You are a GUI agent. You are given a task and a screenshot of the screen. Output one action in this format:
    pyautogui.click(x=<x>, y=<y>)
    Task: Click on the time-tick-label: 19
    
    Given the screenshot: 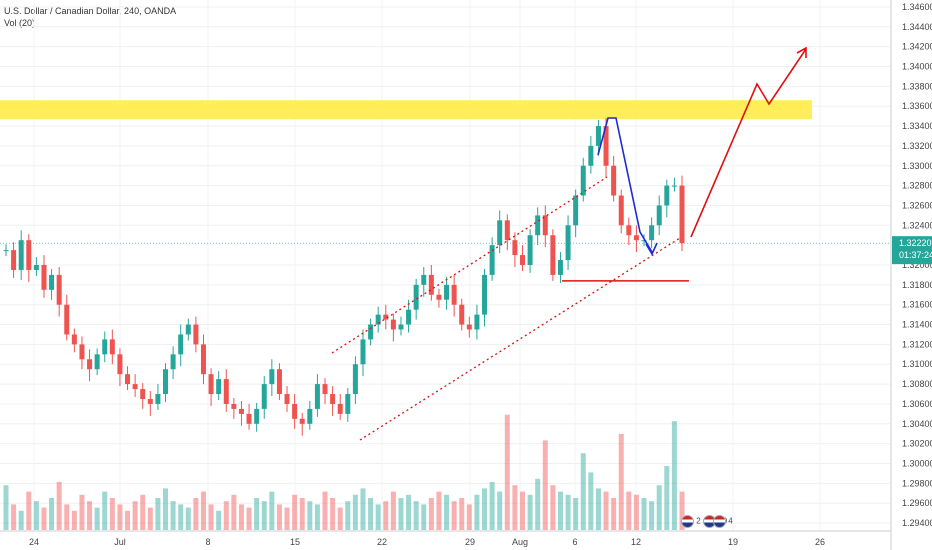 What is the action you would take?
    pyautogui.click(x=733, y=542)
    